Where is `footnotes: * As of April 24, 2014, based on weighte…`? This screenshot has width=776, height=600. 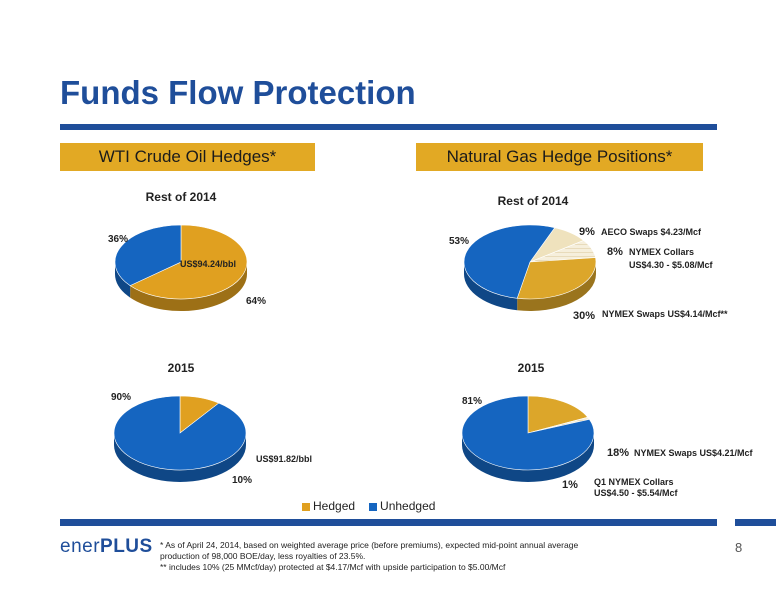
footnotes: * As of April 24, 2014, based on weighte… is located at coordinates (420, 556).